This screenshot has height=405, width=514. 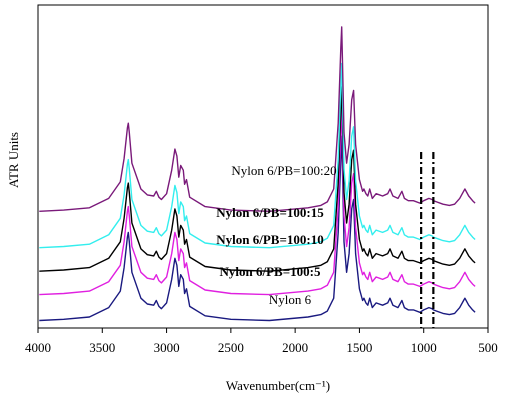 What do you see at coordinates (102, 347) in the screenshot?
I see `x-tick-label-1: 3500` at bounding box center [102, 347].